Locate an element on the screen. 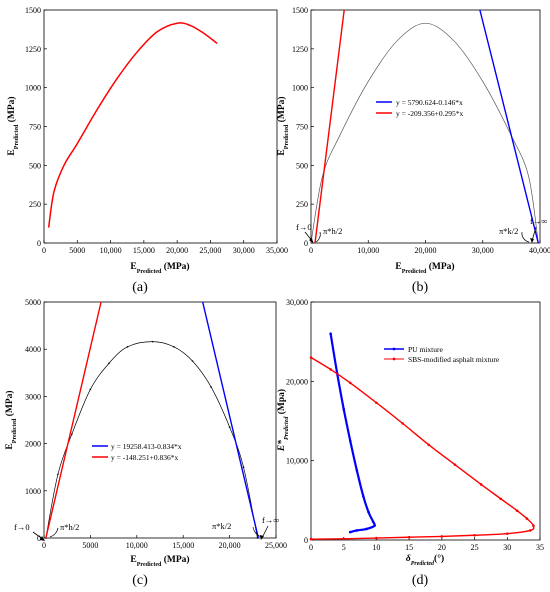  x-axis-label-d: δPredicted(°) is located at coordinates (425, 560).